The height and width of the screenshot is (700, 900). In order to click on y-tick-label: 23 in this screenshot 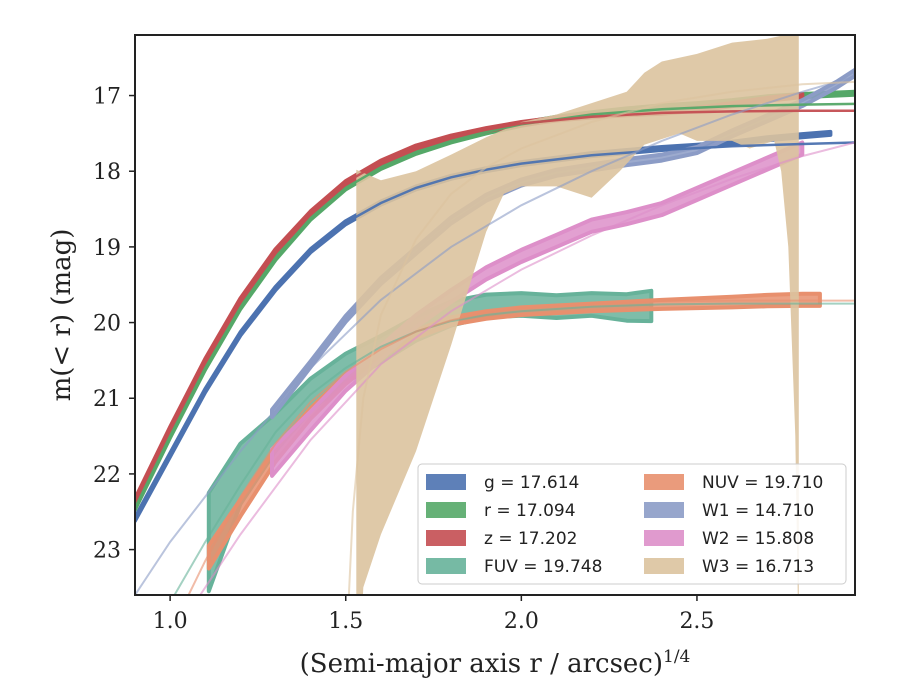, I will do `click(107, 551)`.